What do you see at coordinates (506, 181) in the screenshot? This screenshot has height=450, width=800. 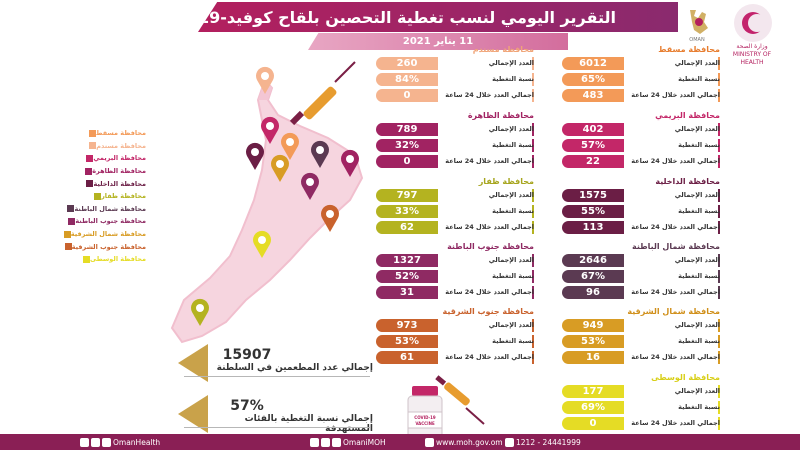 I see `governorate-title: محافظة ظفار` at bounding box center [506, 181].